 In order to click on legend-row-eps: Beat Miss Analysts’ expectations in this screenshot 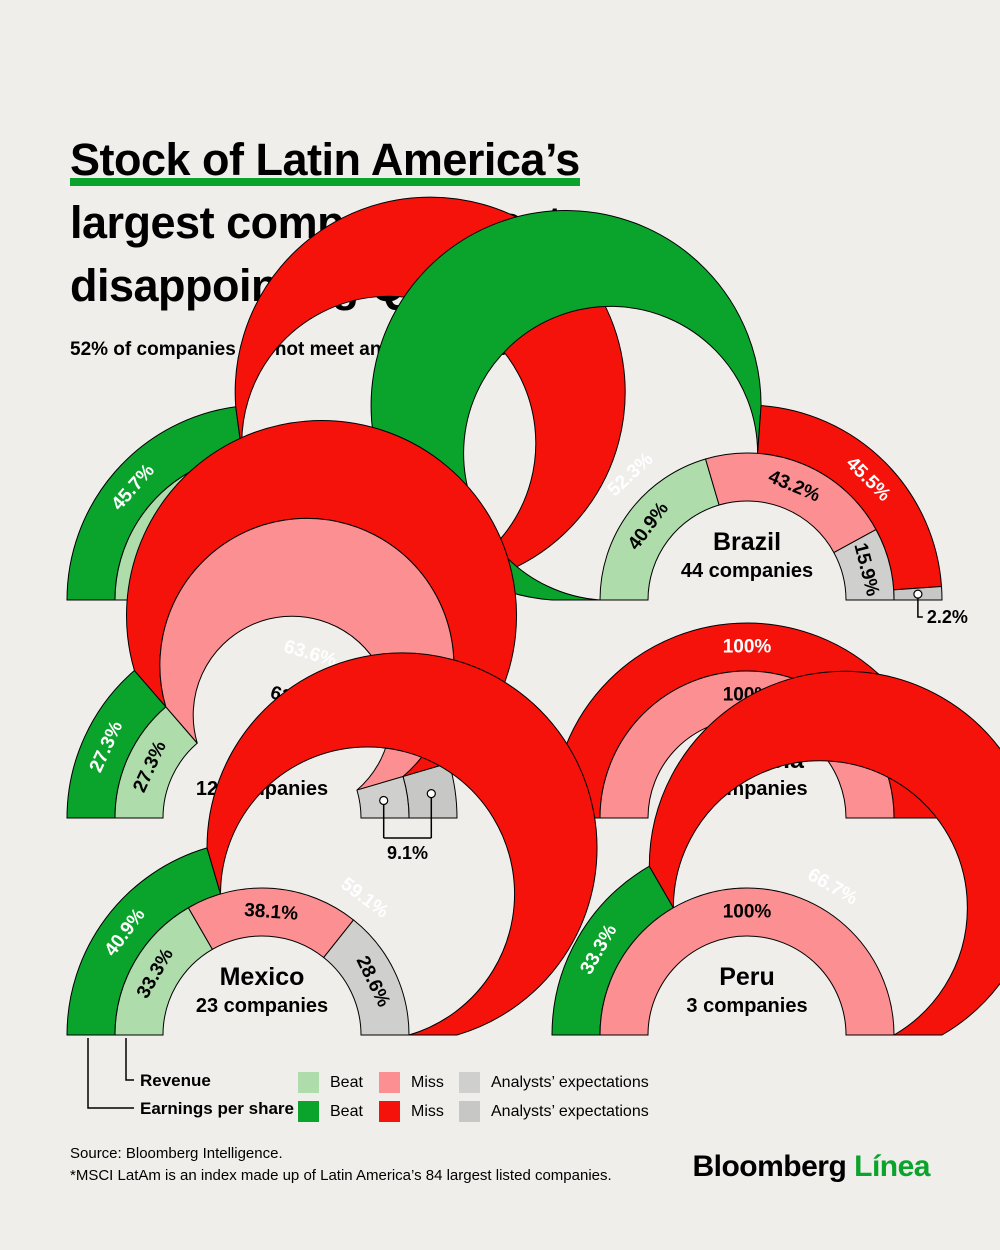, I will do `click(473, 1111)`.